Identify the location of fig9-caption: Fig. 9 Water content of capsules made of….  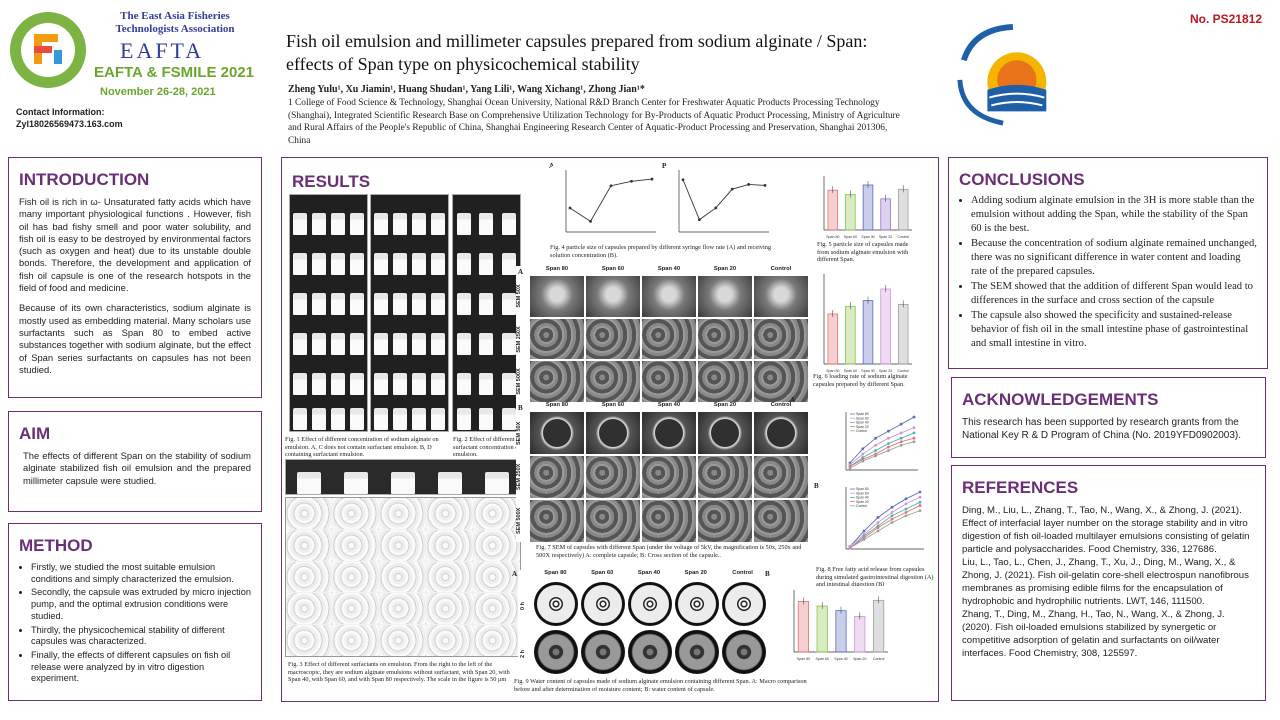
(660, 685).